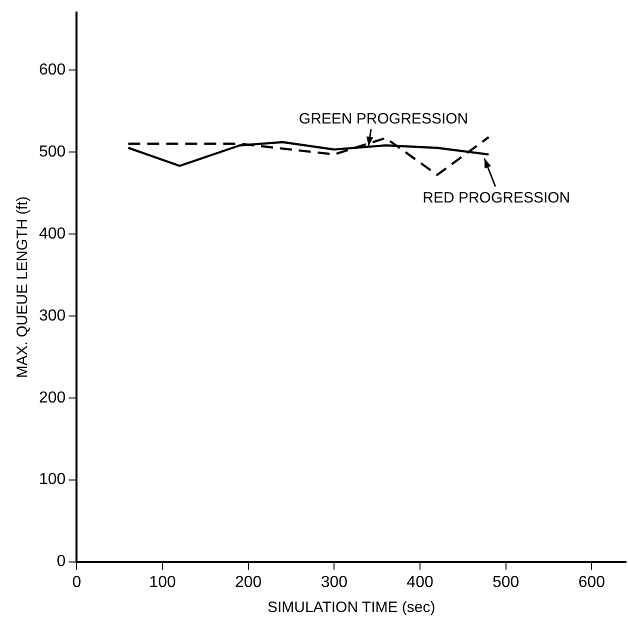 This screenshot has width=628, height=625. Describe the element at coordinates (61, 561) in the screenshot. I see `y-tick-label: 0` at that location.